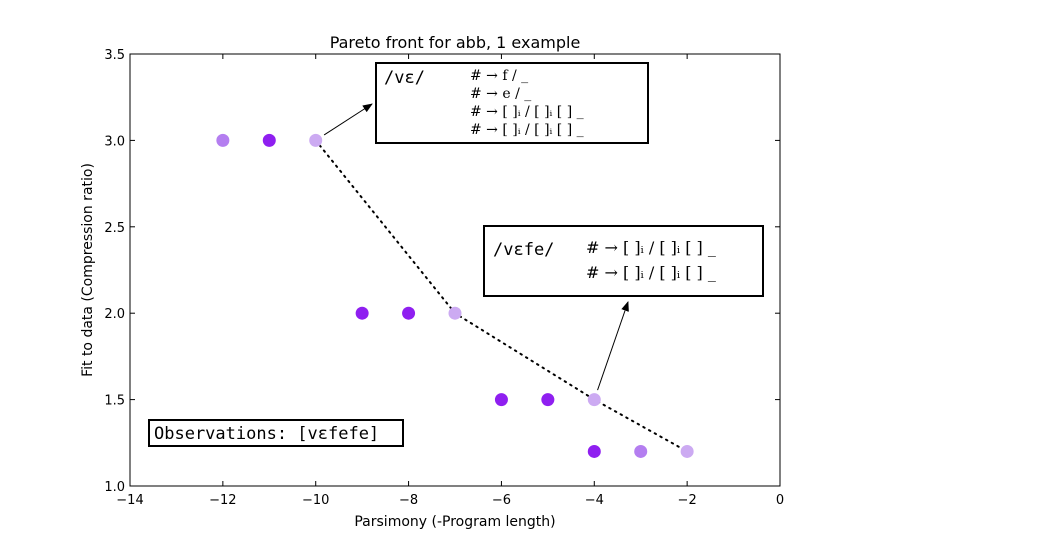 The width and height of the screenshot is (1055, 540). Describe the element at coordinates (780, 500) in the screenshot. I see `x-tick-label: 0` at that location.